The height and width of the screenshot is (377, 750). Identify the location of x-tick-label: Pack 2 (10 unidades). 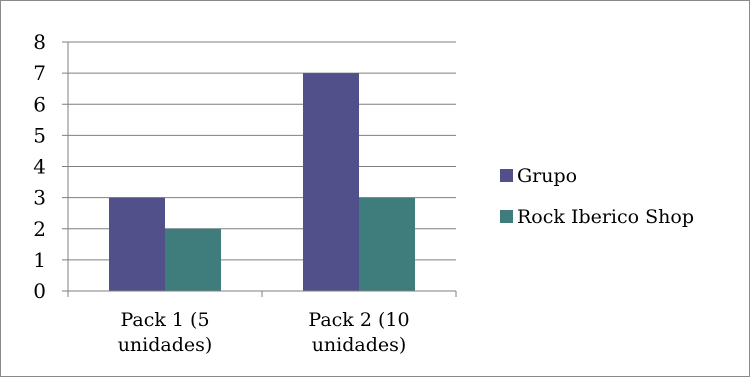
(358, 332).